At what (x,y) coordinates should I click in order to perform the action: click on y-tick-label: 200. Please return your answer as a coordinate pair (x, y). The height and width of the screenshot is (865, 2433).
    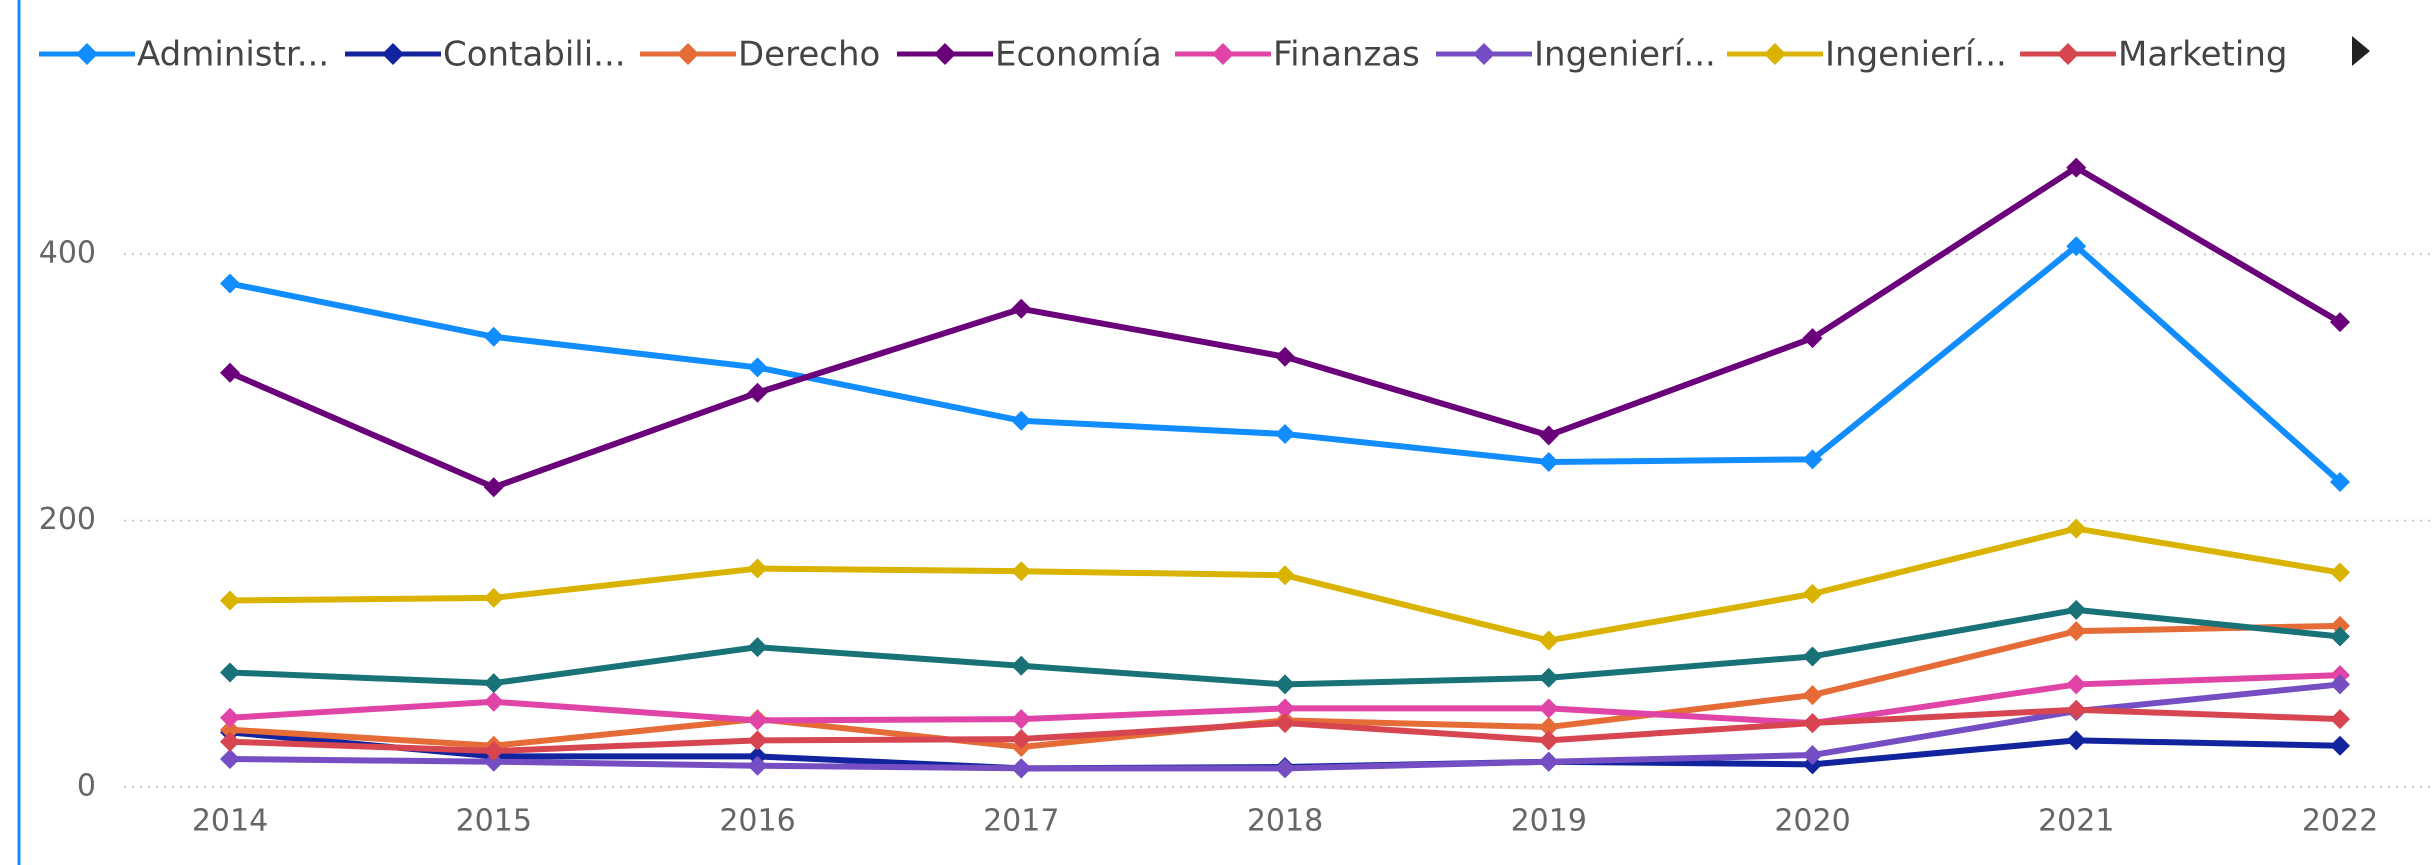
    Looking at the image, I should click on (67, 519).